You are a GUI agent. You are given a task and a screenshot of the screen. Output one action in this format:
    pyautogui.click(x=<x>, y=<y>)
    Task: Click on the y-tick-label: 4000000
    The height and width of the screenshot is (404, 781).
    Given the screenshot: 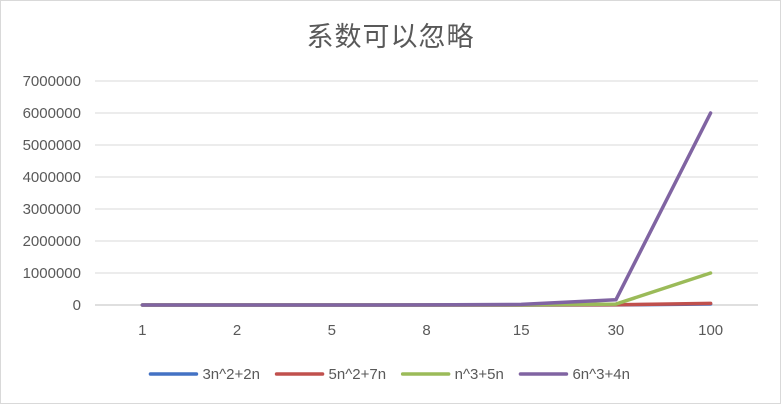 What is the action you would take?
    pyautogui.click(x=52, y=177)
    